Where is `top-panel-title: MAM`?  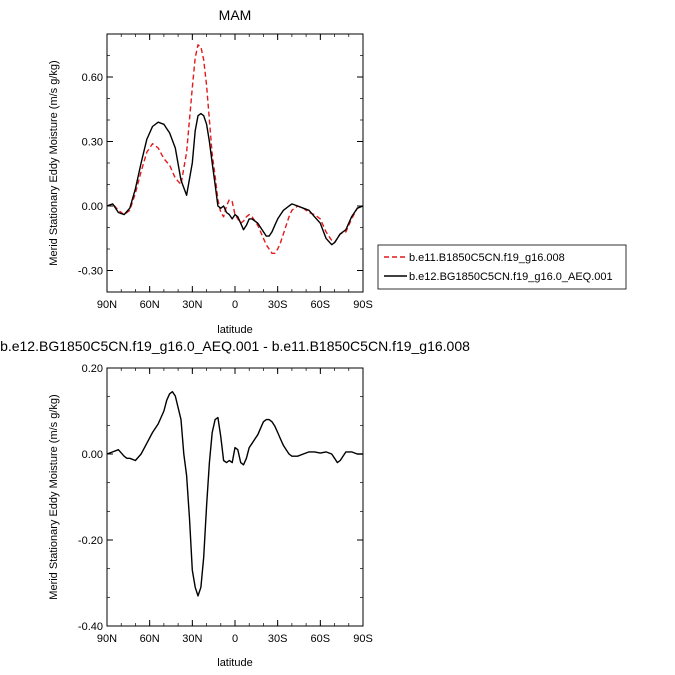 top-panel-title: MAM is located at coordinates (235, 15).